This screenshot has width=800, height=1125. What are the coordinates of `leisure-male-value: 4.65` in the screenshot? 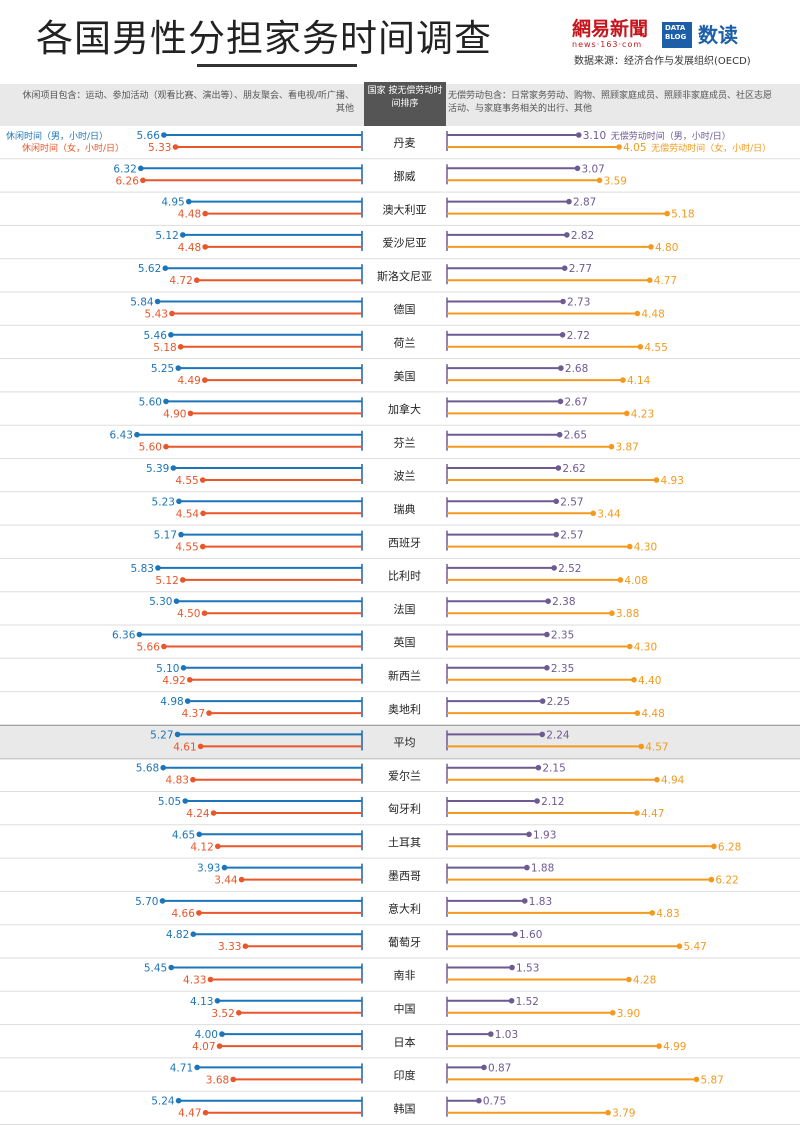 It's located at (183, 835).